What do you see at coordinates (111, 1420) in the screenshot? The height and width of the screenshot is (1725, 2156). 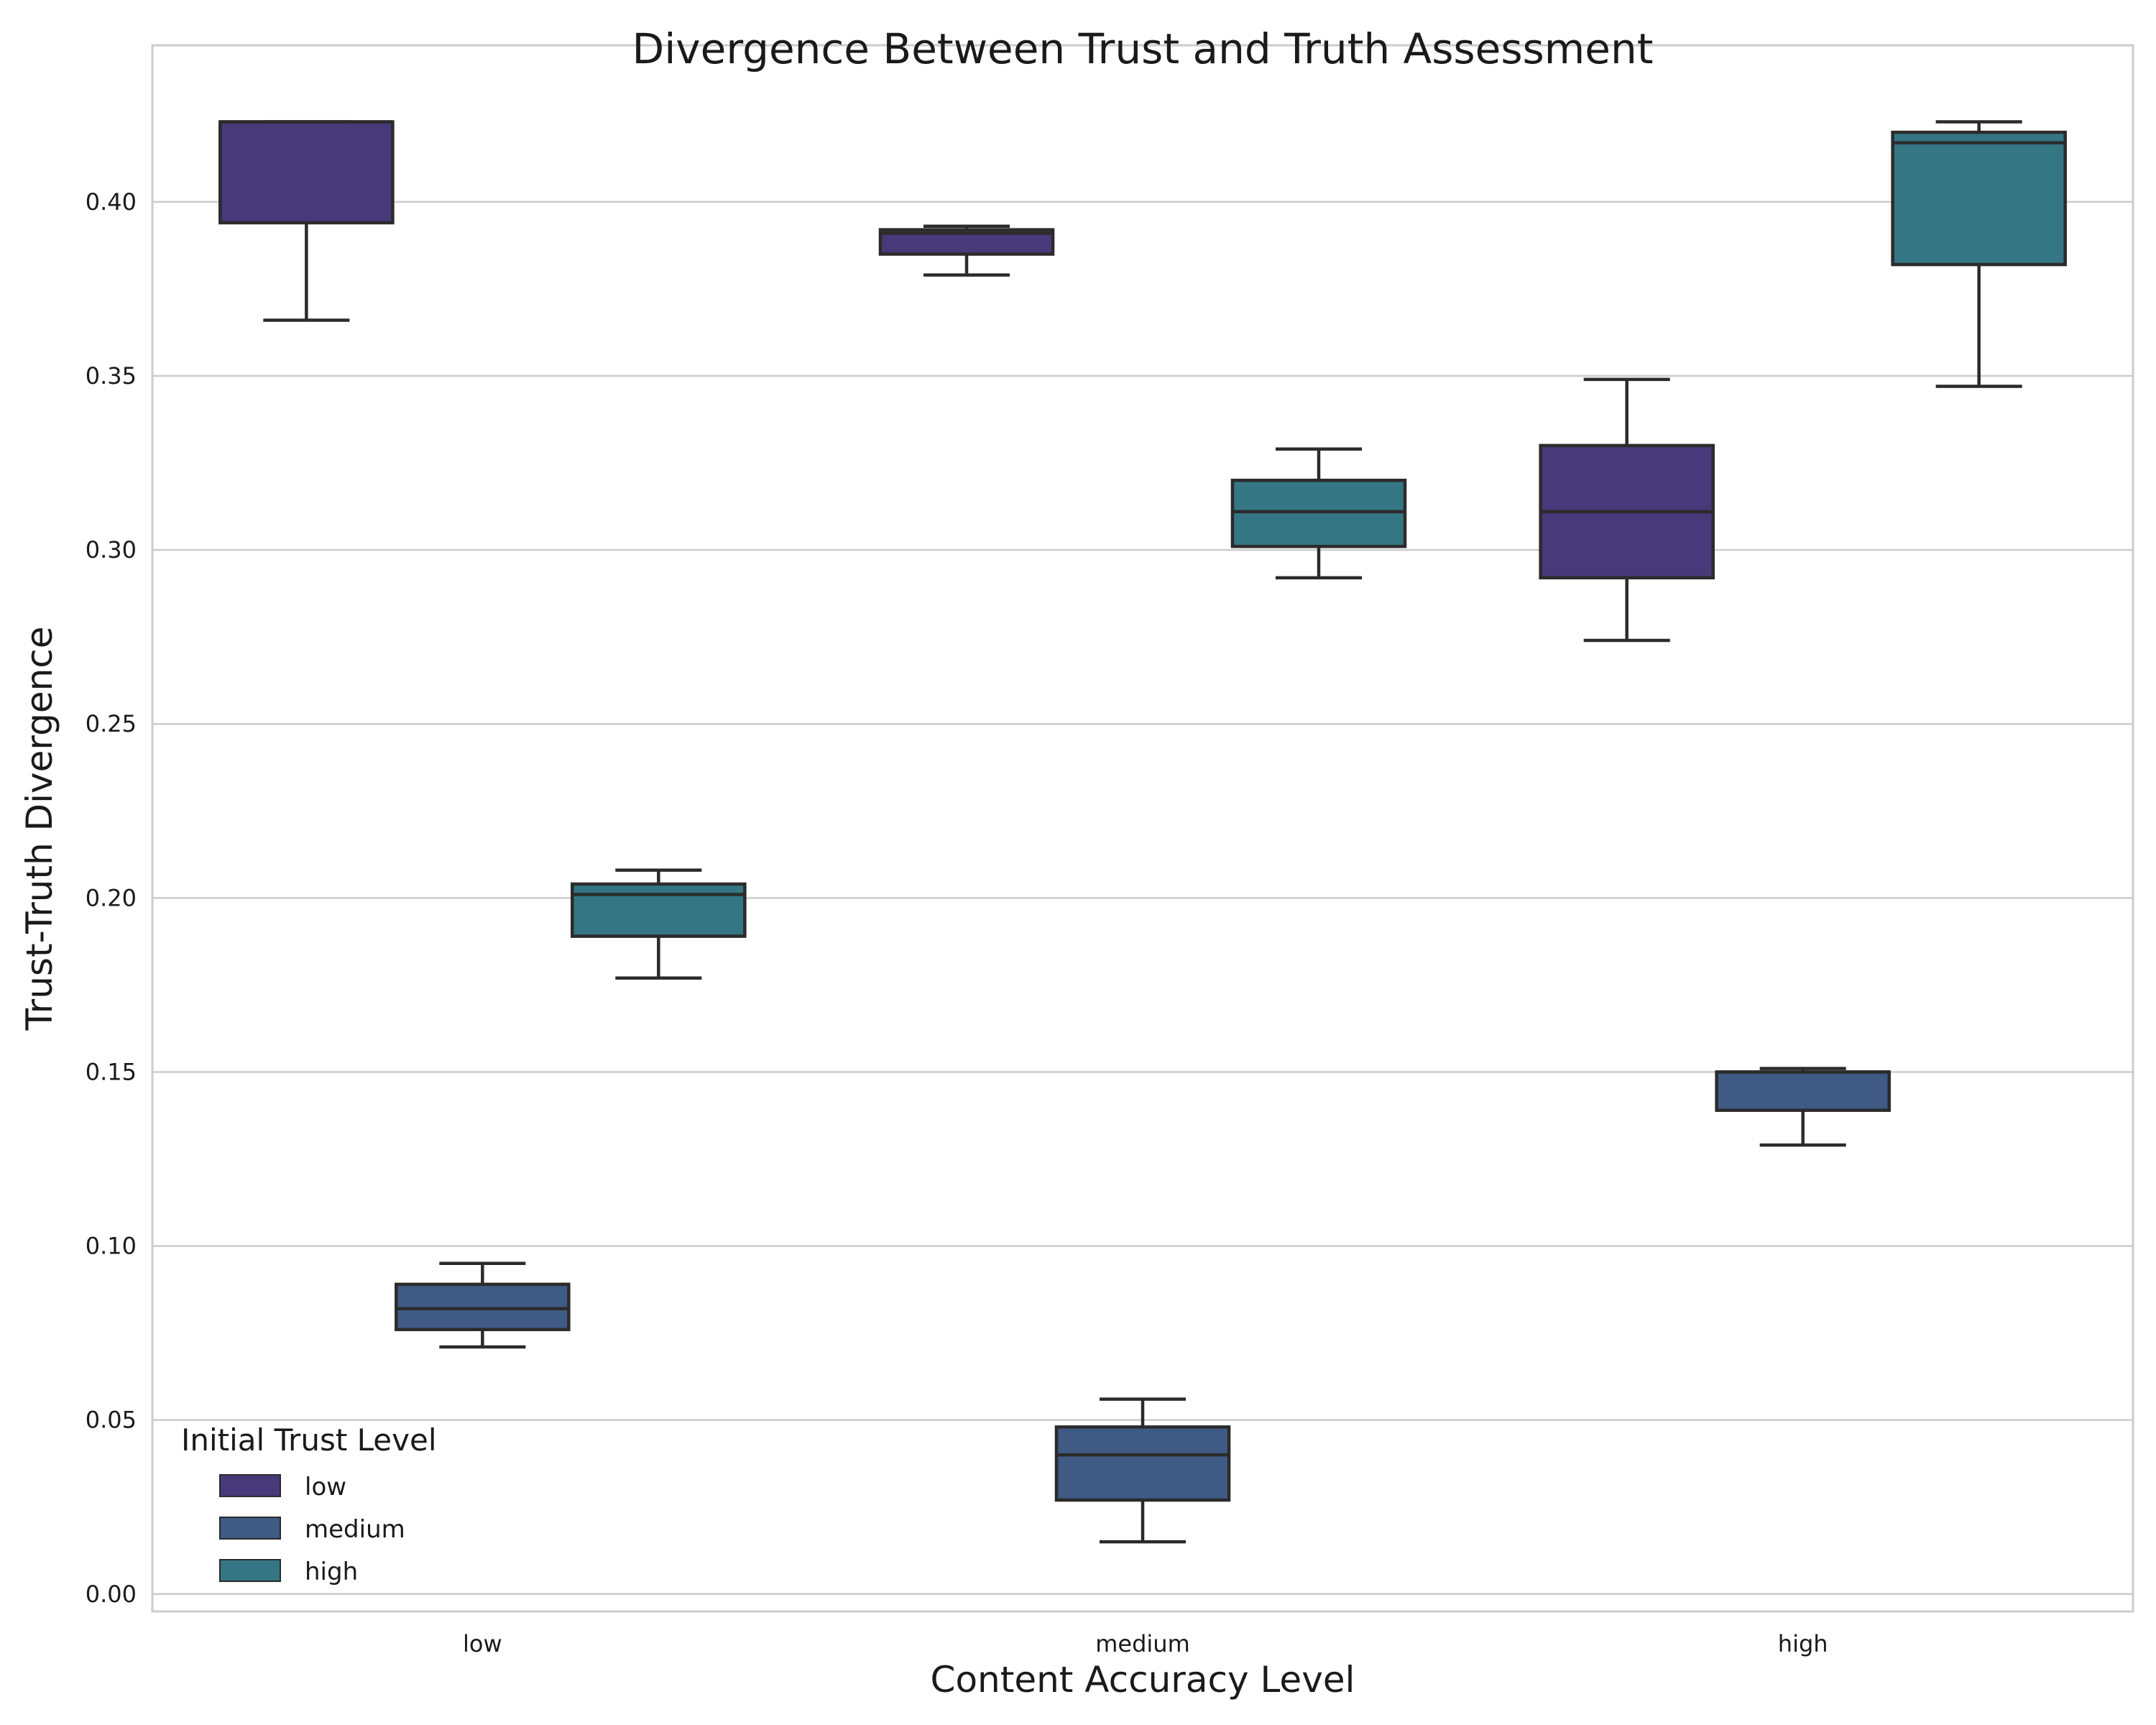 I see `y-tick-label: 0.05` at bounding box center [111, 1420].